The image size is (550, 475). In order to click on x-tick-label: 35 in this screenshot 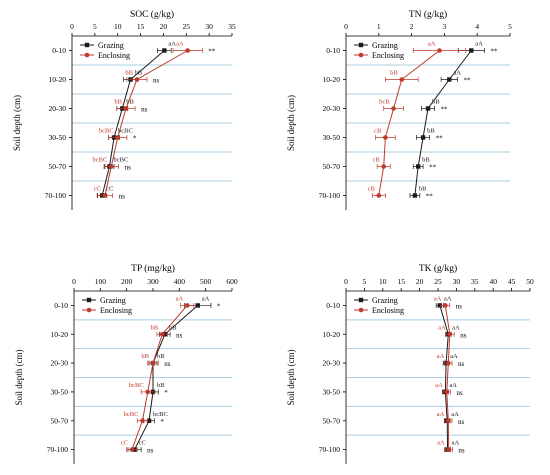, I will do `click(475, 281)`.